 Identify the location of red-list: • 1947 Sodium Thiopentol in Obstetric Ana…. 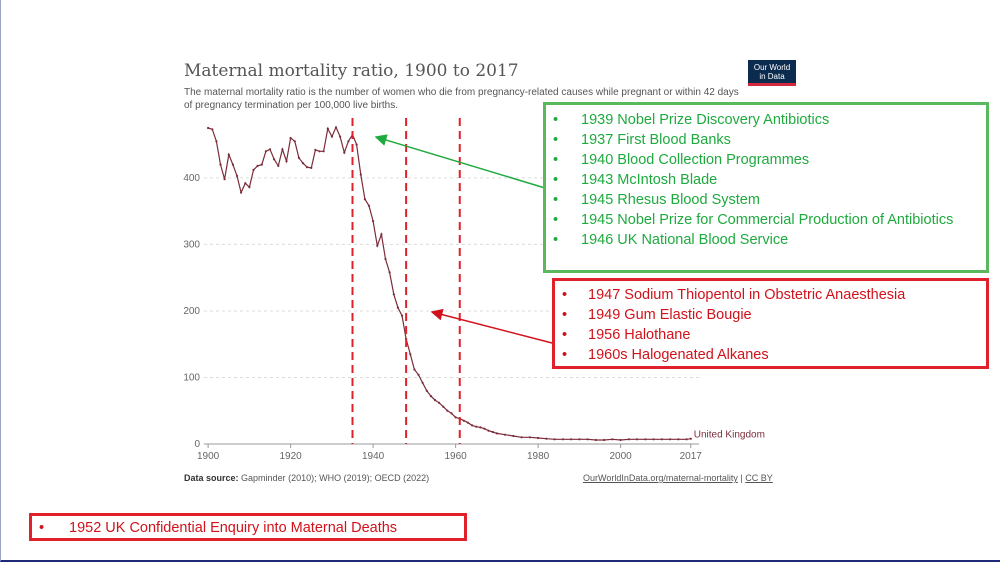
(770, 325).